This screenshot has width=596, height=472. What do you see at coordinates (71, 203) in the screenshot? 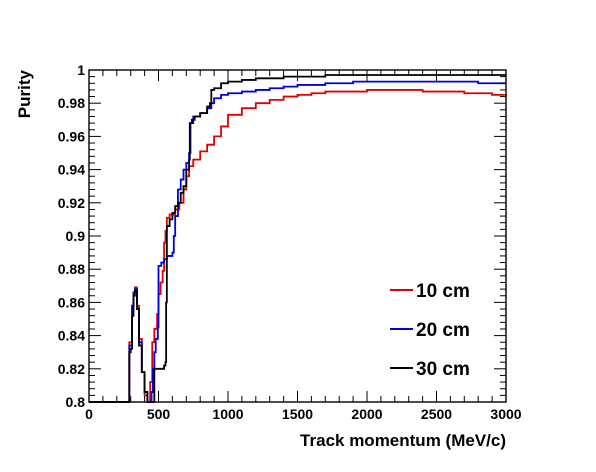
I see `y-tick-label: 0.92` at bounding box center [71, 203].